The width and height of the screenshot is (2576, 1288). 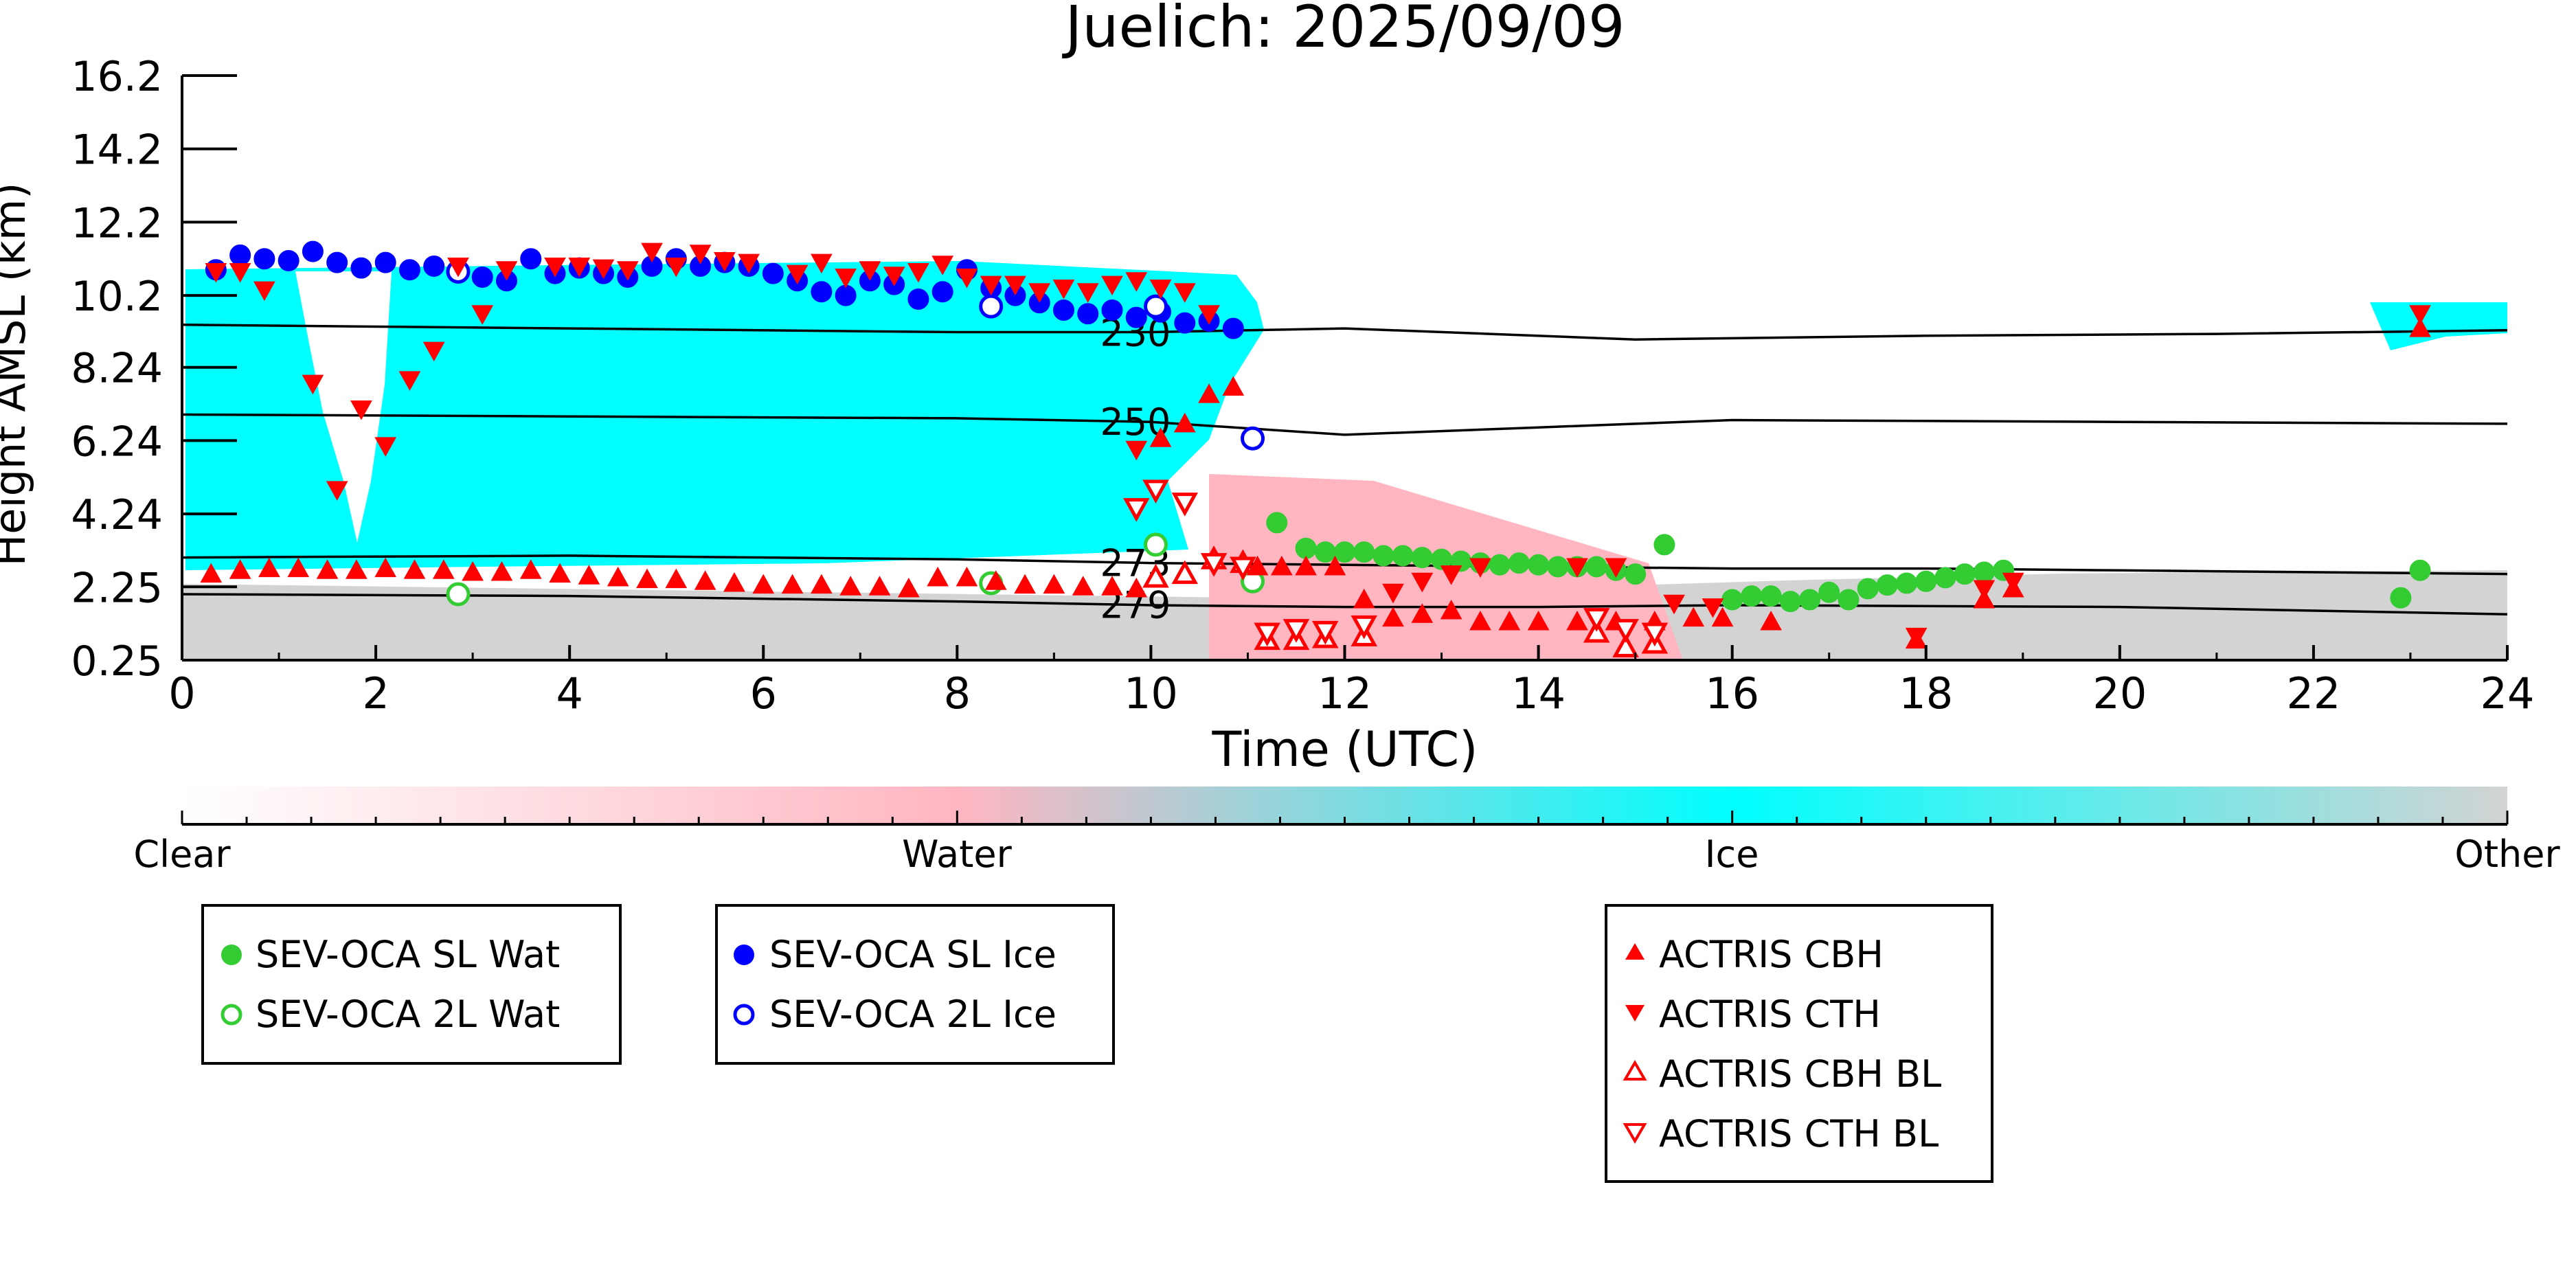 I want to click on x-tick-label: 10, so click(x=1151, y=693).